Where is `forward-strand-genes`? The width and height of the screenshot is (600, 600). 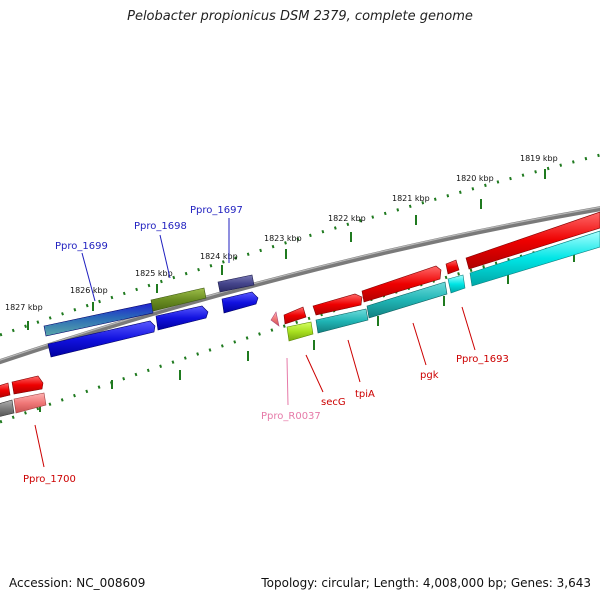 forward-strand-genes is located at coordinates (129, 336).